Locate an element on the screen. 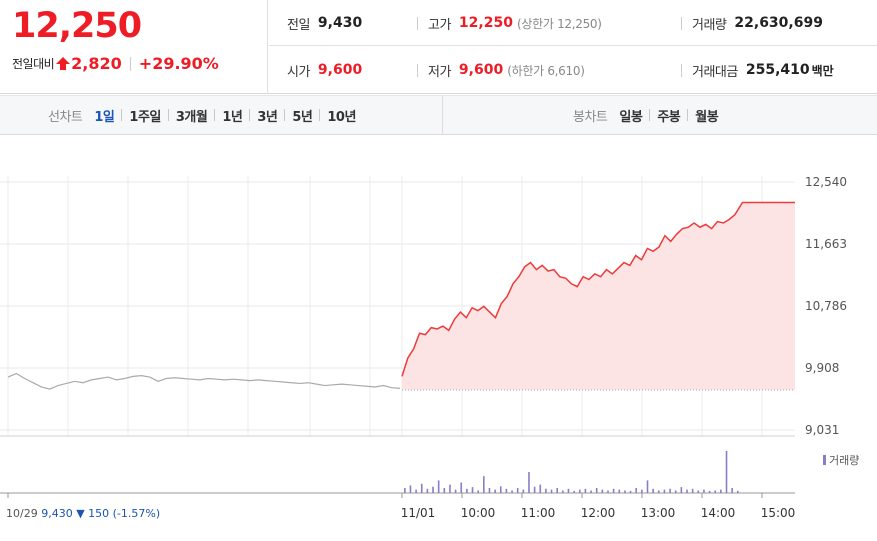 Image resolution: width=877 pixels, height=541 pixels. prev-day-date: 10/29 is located at coordinates (23, 513).